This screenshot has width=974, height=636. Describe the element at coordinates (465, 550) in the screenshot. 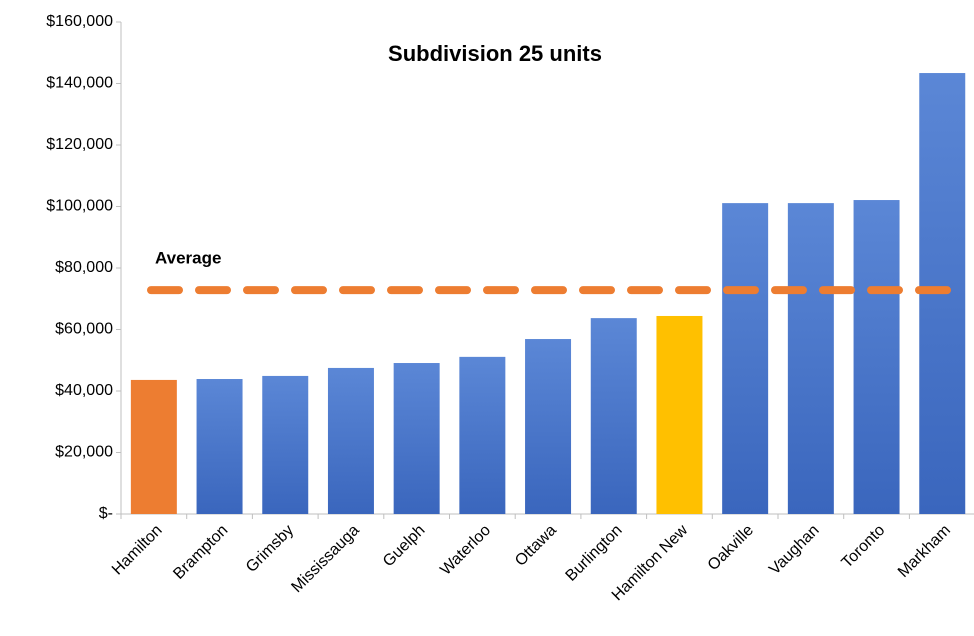

I see `x-tick-label: Waterloo` at that location.